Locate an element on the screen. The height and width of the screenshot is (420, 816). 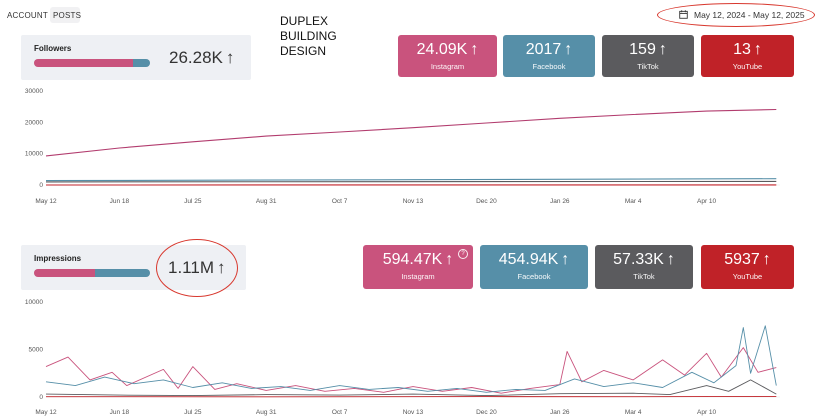
impressions-split-facebook is located at coordinates (122, 273).